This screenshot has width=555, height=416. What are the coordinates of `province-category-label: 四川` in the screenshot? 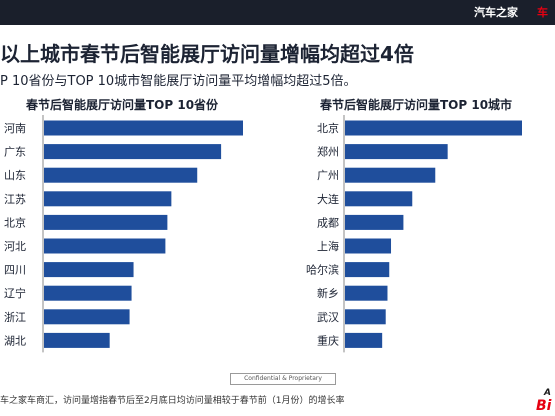 It's located at (15, 270).